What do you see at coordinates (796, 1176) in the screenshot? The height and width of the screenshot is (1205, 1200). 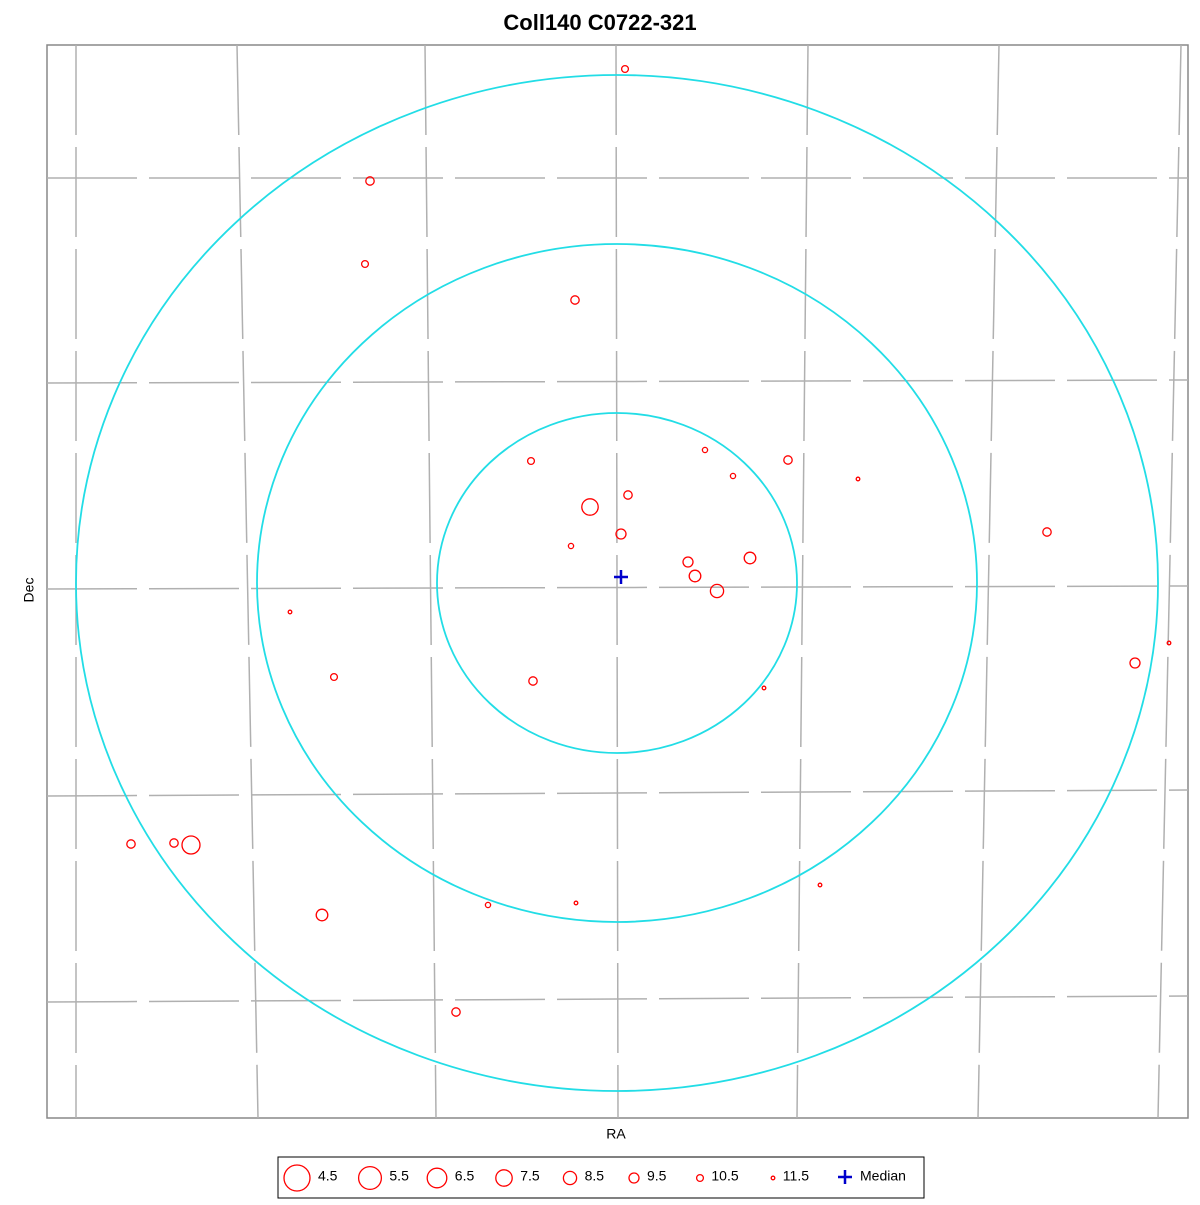 I see `legend-label: 11.5` at bounding box center [796, 1176].